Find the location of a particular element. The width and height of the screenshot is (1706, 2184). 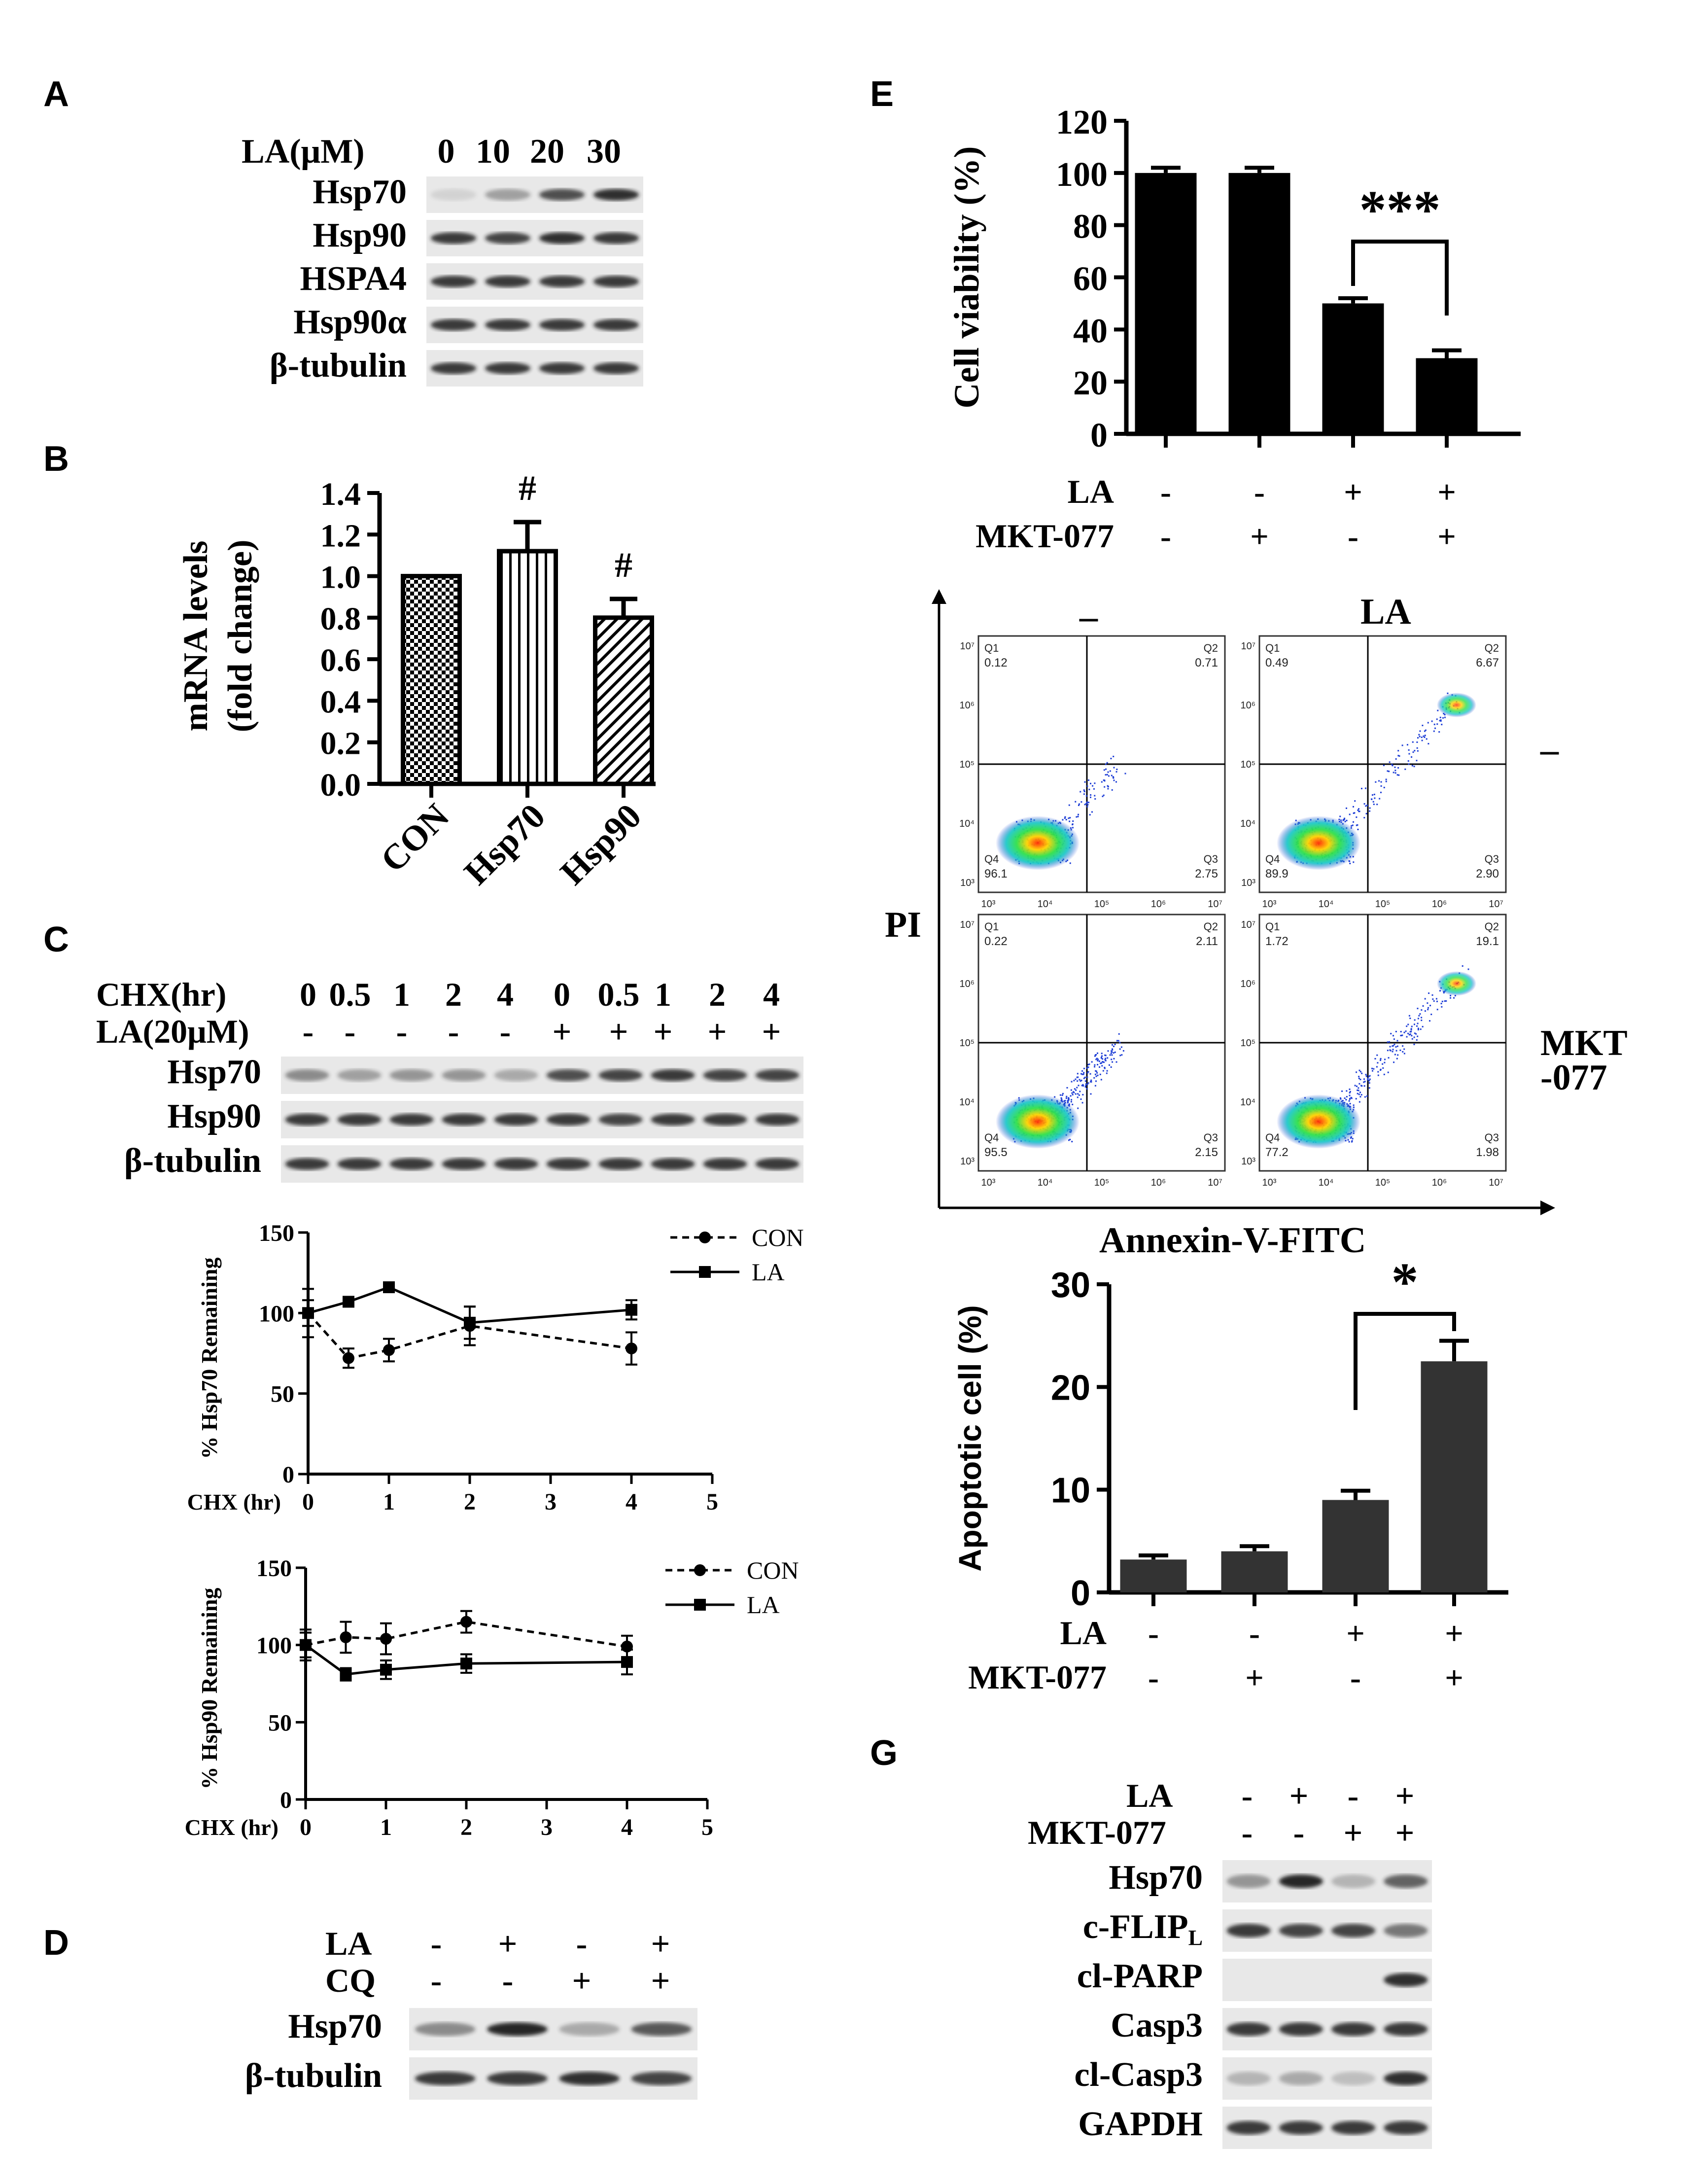

quadrant-value: 19.1 is located at coordinates (1487, 941).